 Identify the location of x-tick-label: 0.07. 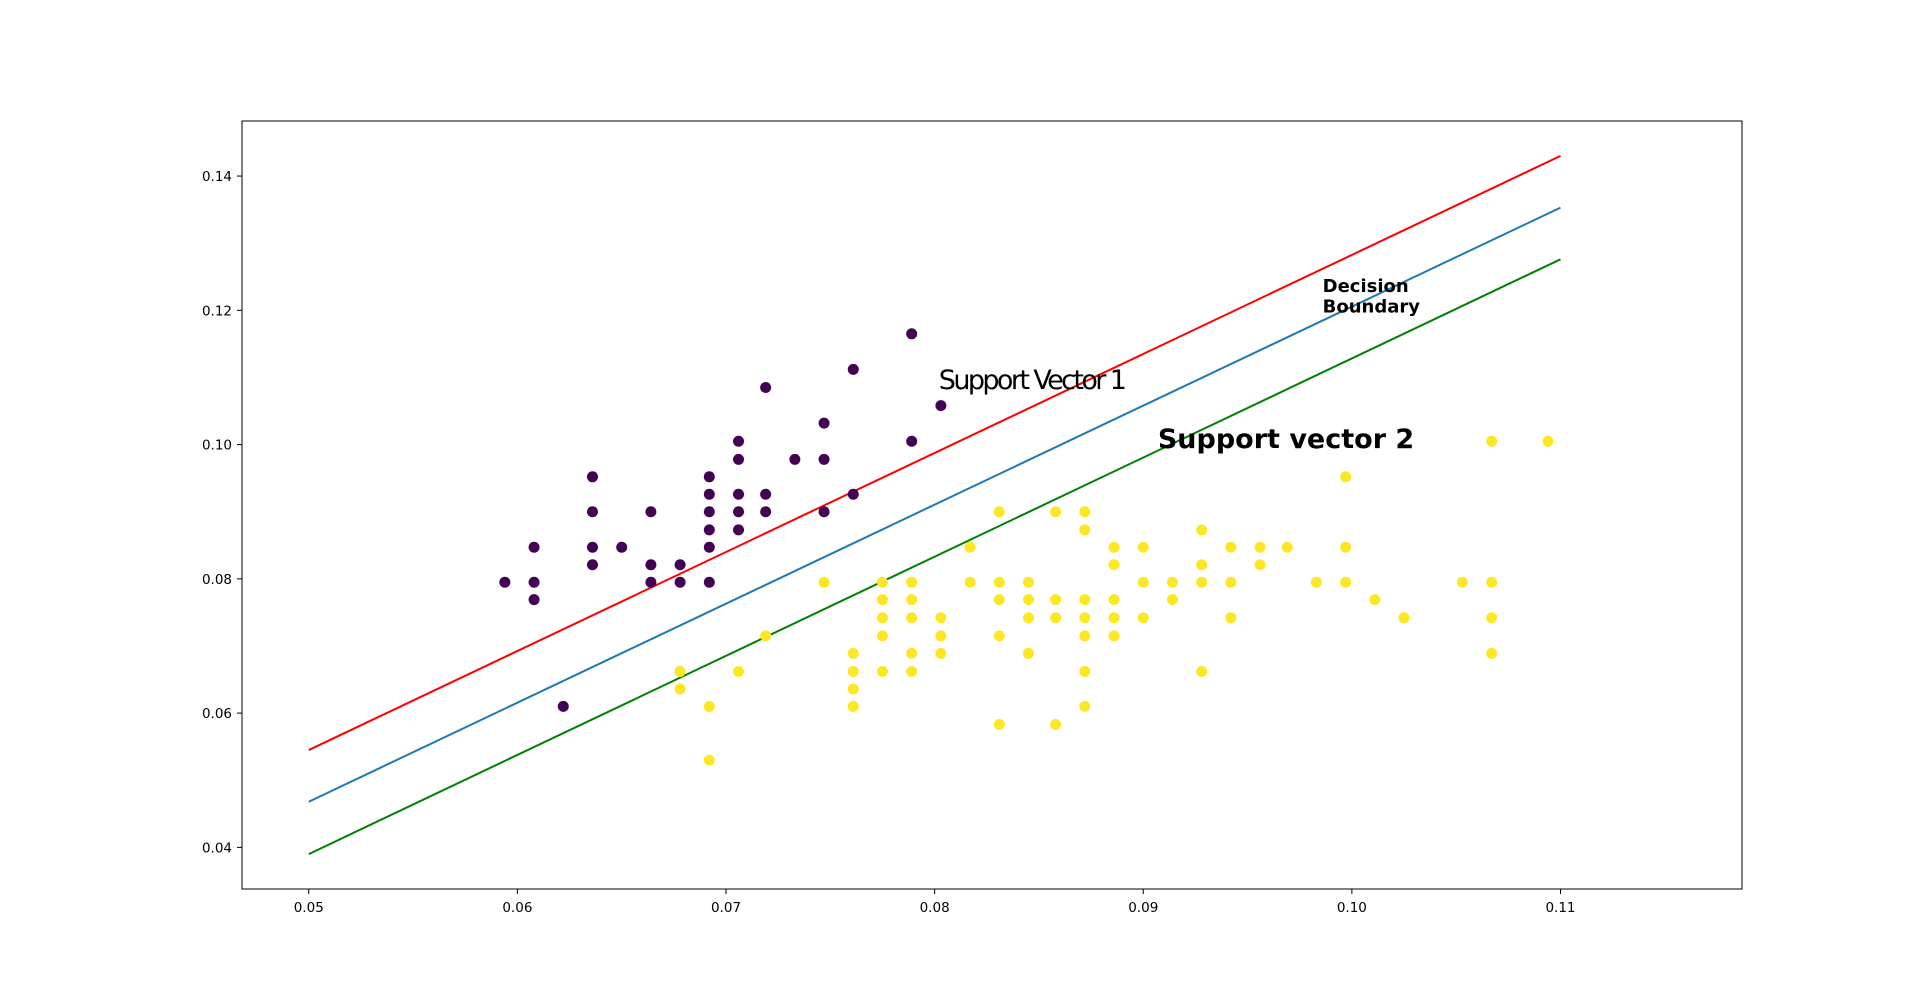
(726, 908).